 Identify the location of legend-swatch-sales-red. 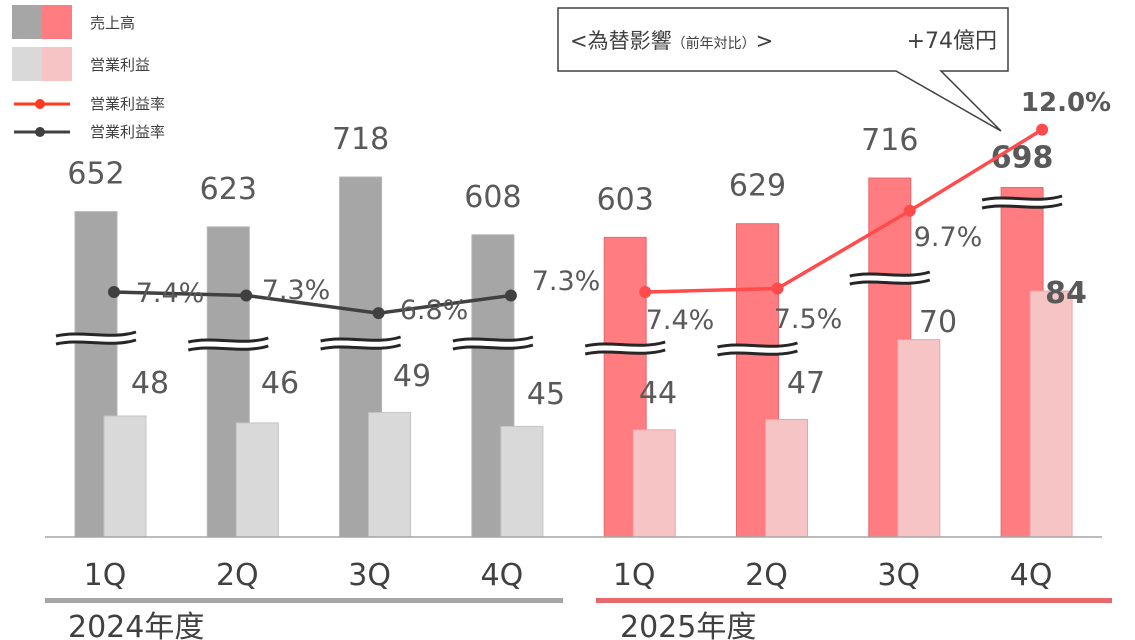
(57, 22).